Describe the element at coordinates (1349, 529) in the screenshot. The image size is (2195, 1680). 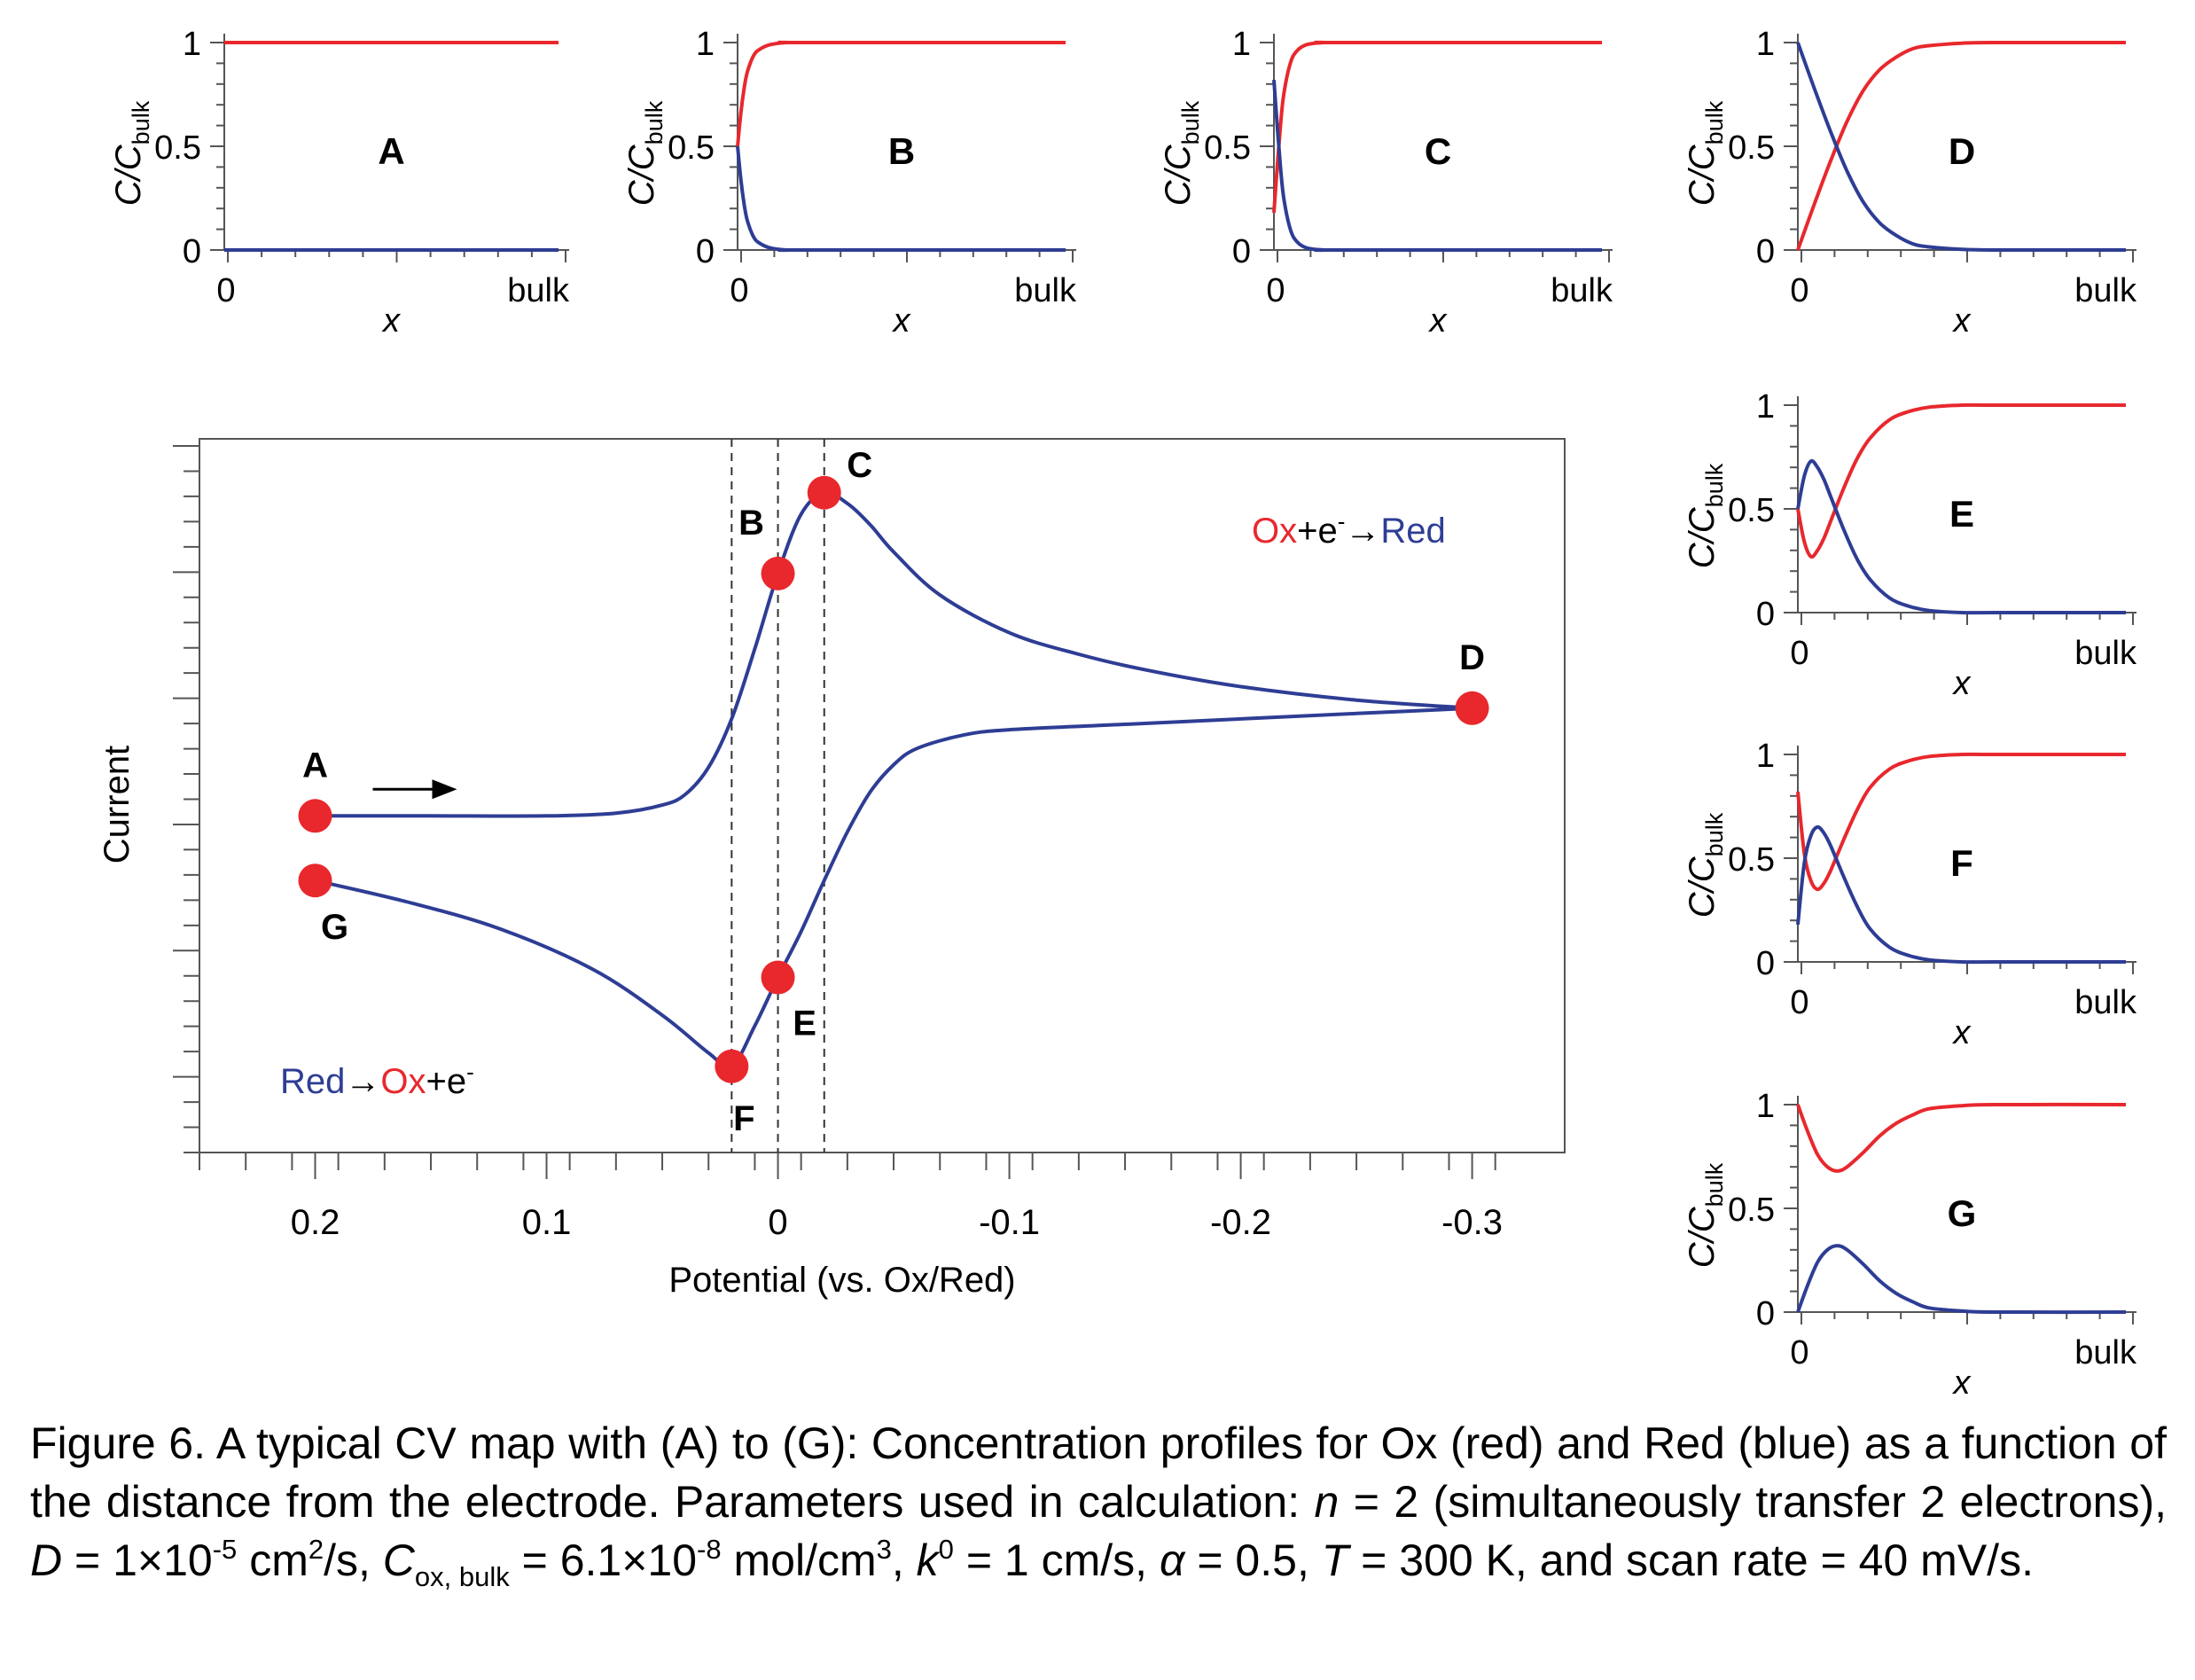
I see `reaction-label-reduction: Ox+e-→Red` at that location.